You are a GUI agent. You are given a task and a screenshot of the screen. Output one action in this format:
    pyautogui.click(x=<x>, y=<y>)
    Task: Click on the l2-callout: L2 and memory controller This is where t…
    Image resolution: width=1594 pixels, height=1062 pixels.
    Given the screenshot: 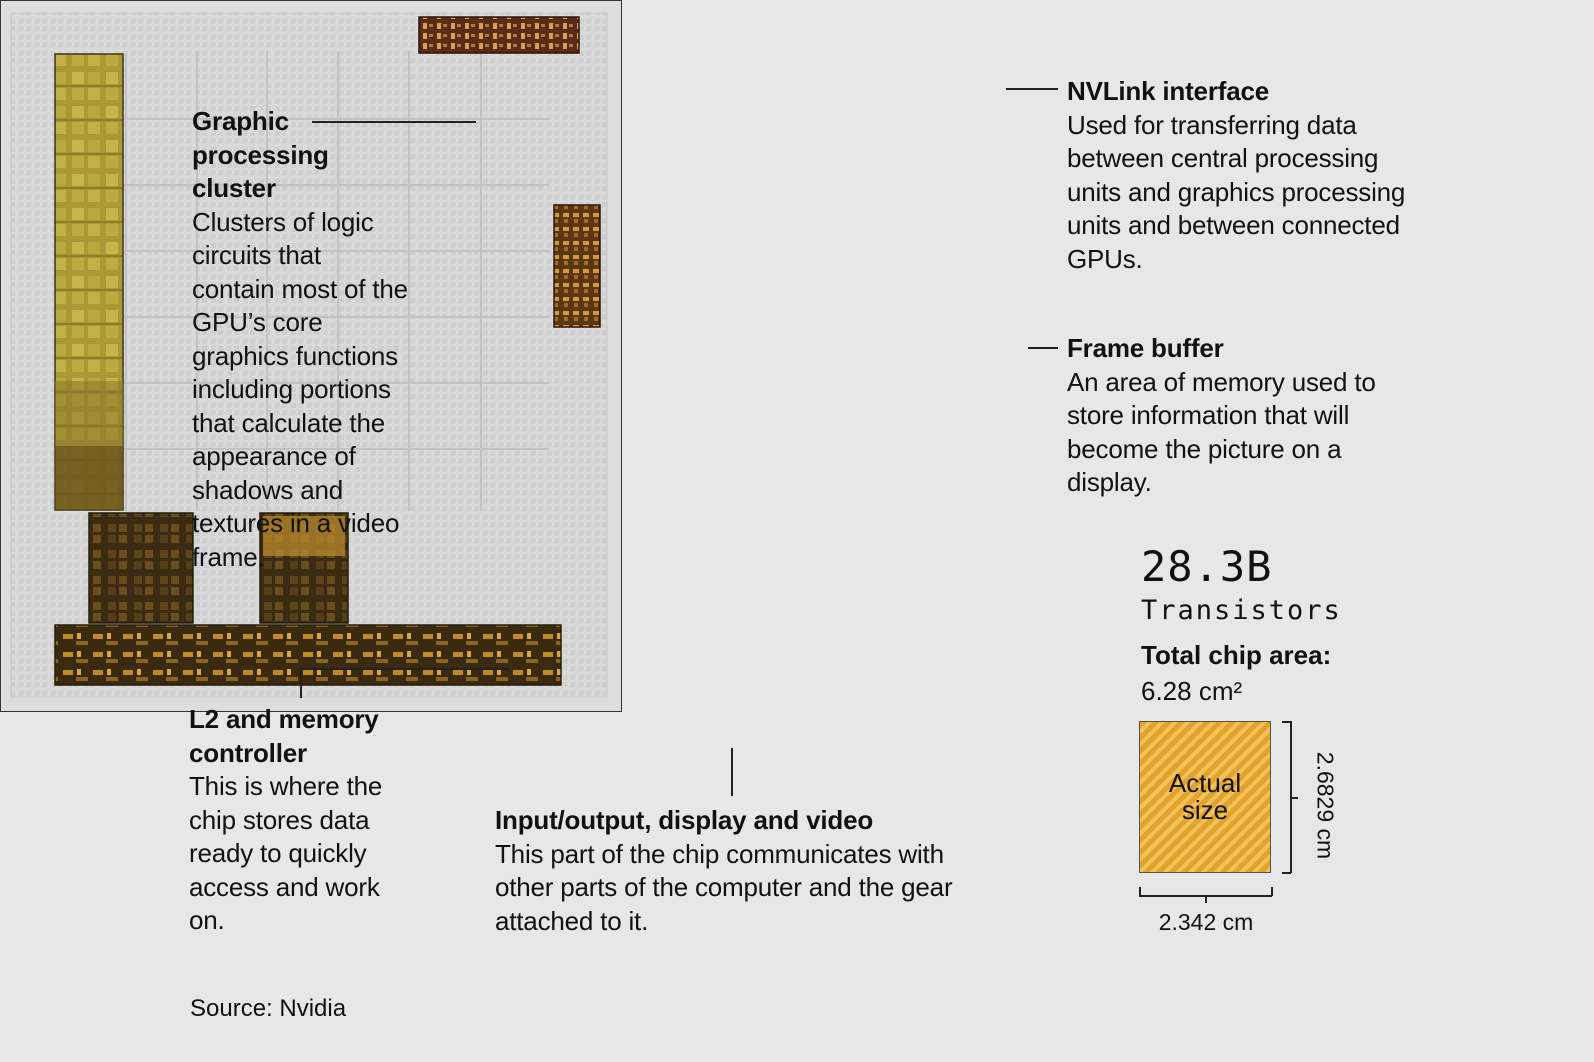 What is the action you would take?
    pyautogui.click(x=304, y=820)
    